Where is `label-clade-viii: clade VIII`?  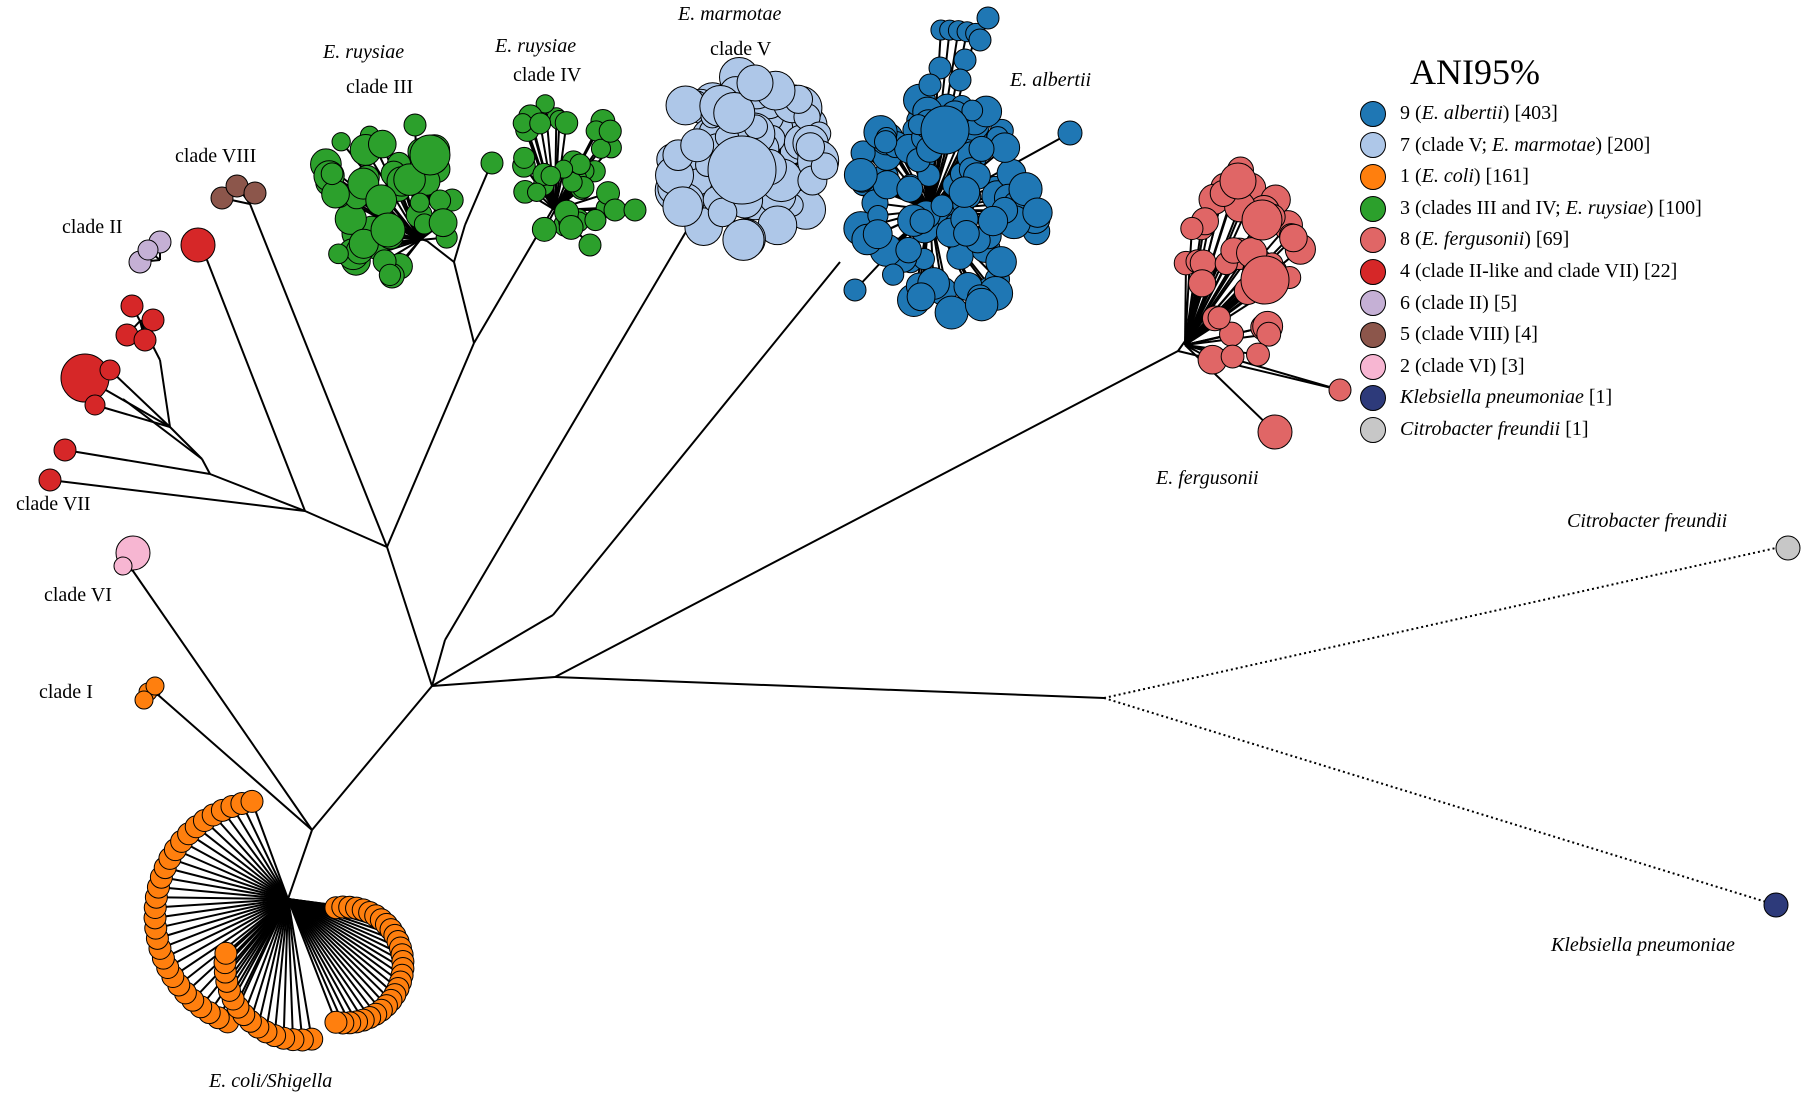
label-clade-viii: clade VIII is located at coordinates (215, 156).